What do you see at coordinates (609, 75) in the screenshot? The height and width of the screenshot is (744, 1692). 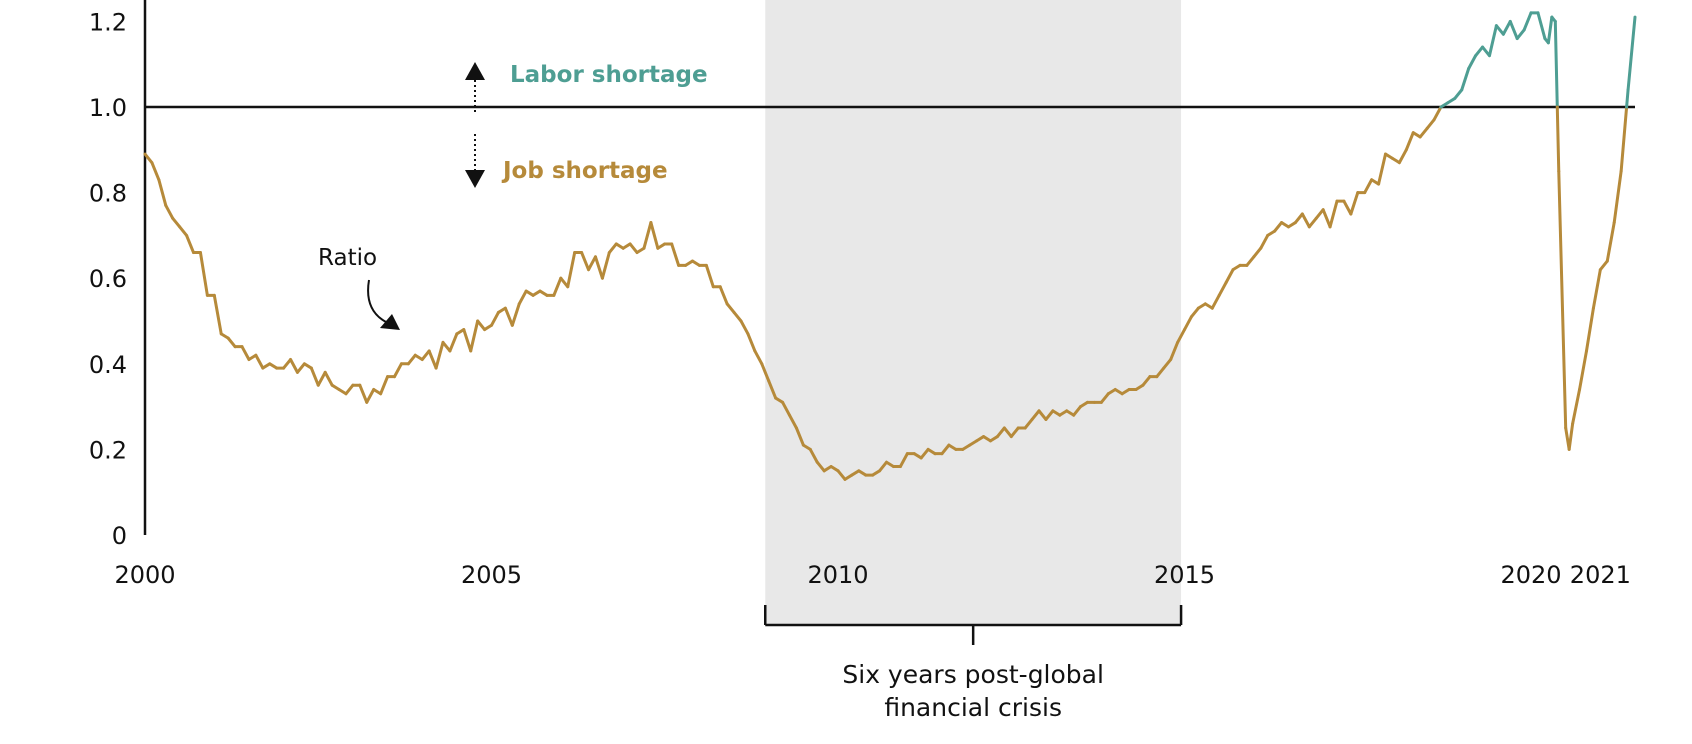 I see `labor-shortage-label: Labor shortage` at bounding box center [609, 75].